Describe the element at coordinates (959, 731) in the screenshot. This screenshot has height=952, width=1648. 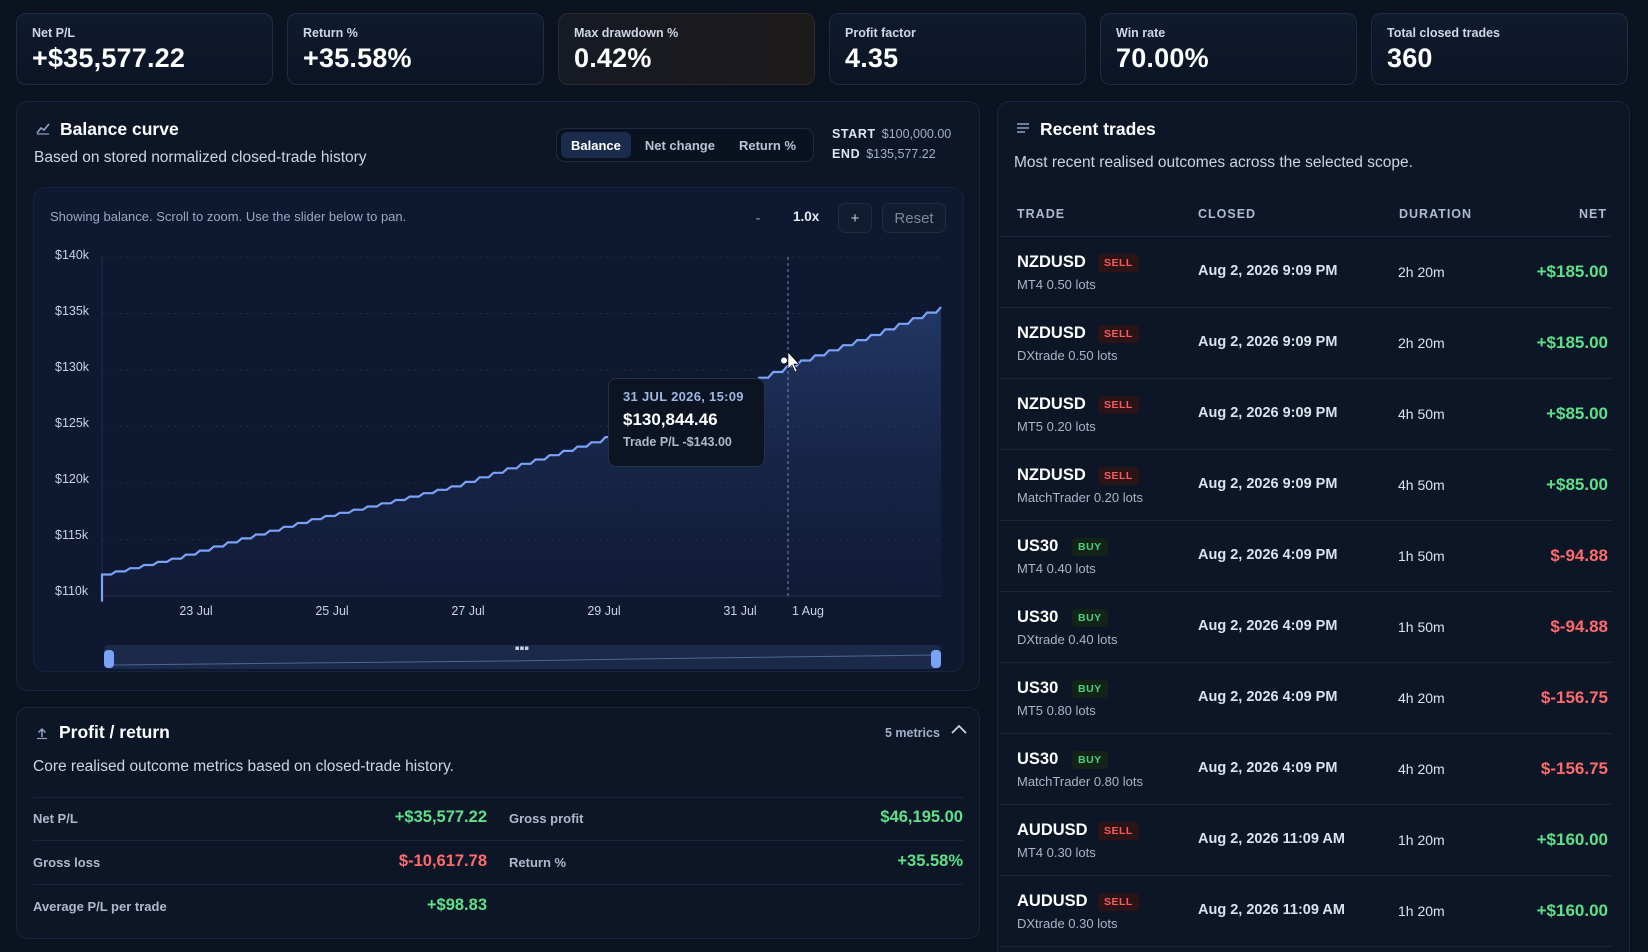
I see `chevron-up-icon` at that location.